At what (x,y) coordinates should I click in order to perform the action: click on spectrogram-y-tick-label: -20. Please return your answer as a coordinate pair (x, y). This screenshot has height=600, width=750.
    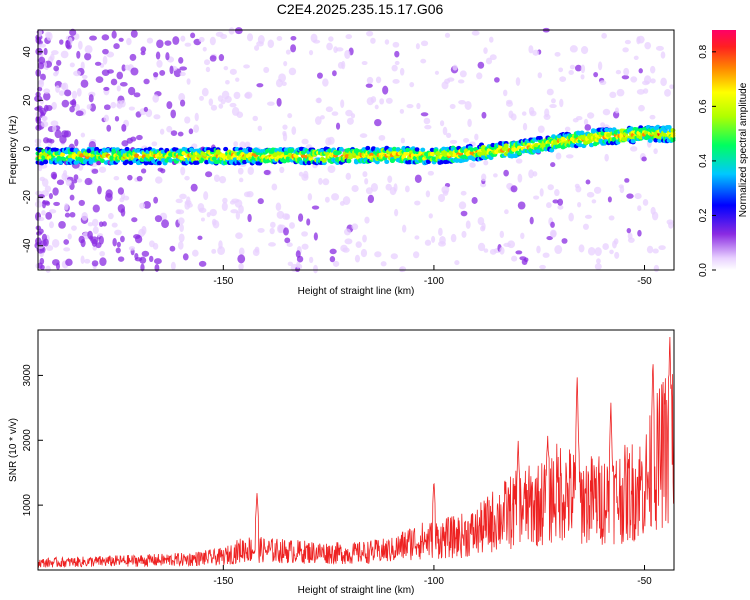
    Looking at the image, I should click on (27, 197).